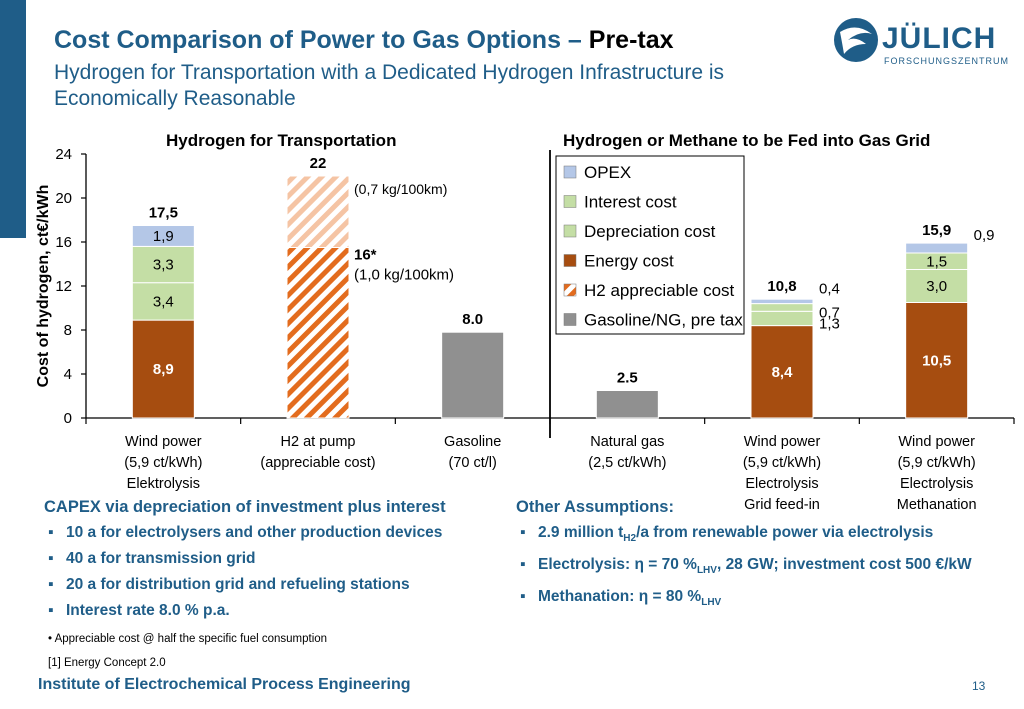 The height and width of the screenshot is (709, 1024). What do you see at coordinates (472, 319) in the screenshot?
I see `total-label: 8.0` at bounding box center [472, 319].